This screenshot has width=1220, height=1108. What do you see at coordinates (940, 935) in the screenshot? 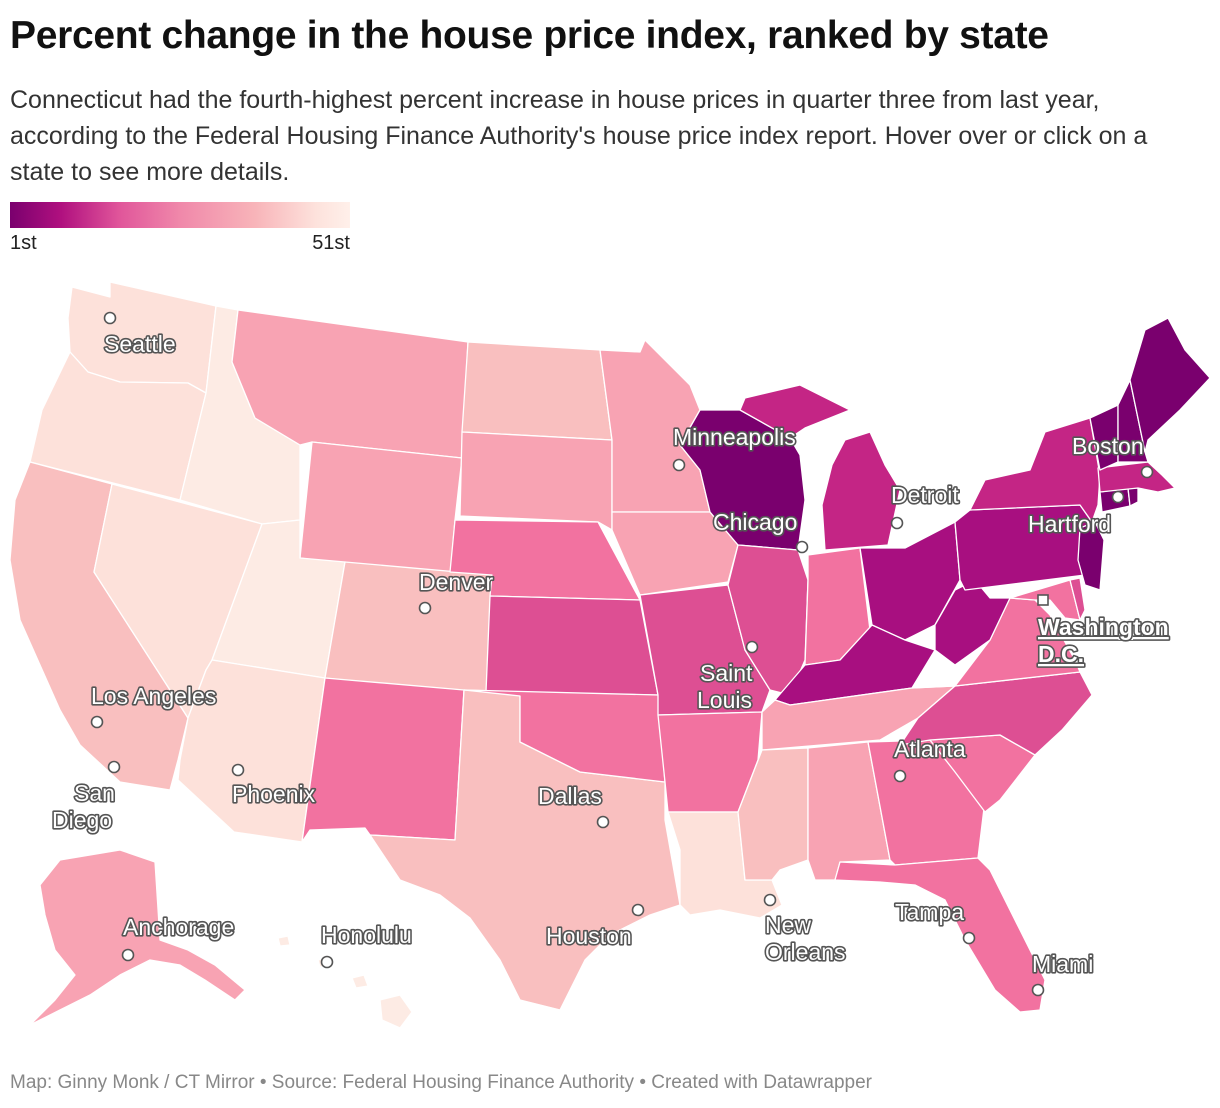
I see `state-florida` at bounding box center [940, 935].